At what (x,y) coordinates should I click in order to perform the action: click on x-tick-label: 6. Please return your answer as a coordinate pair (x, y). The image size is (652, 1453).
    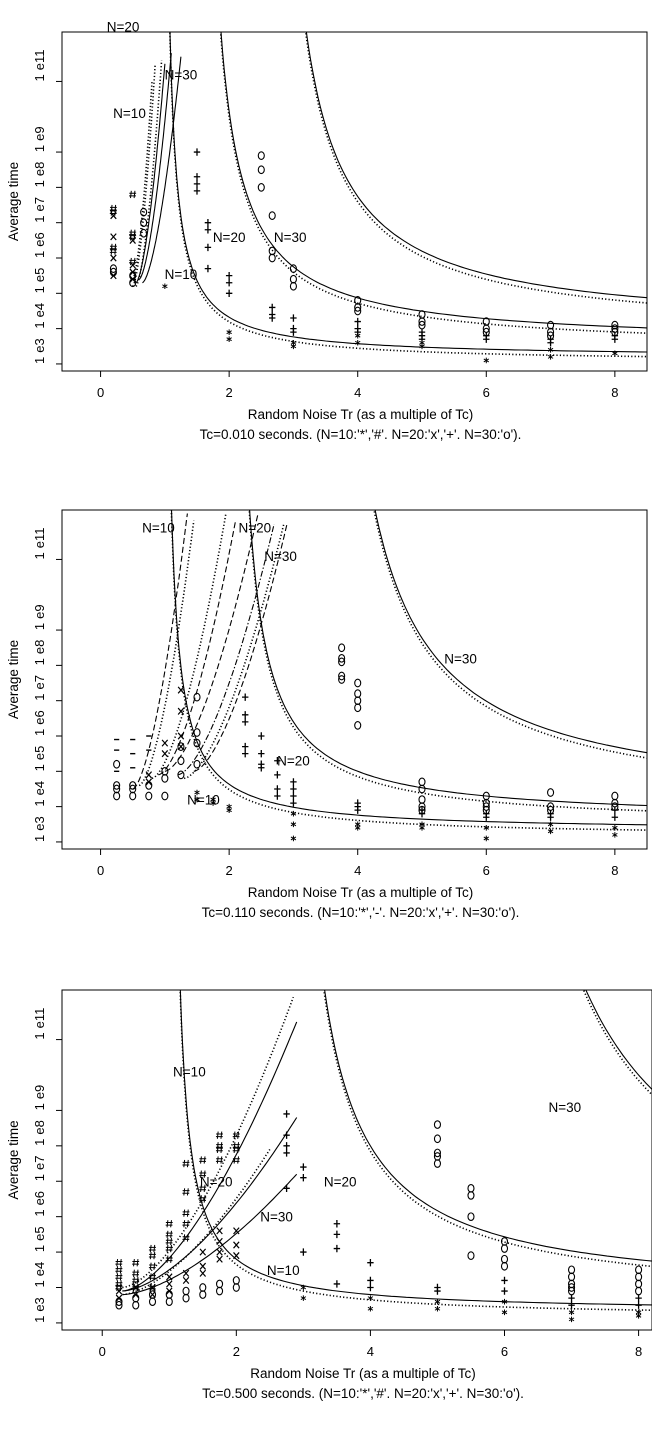
    Looking at the image, I should click on (486, 392).